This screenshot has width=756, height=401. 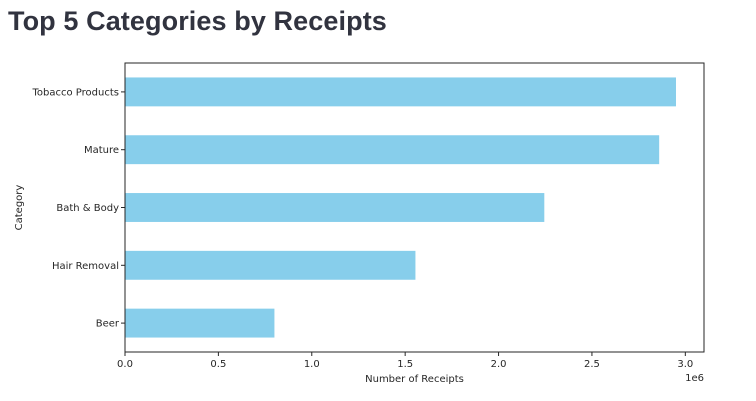 I want to click on x-tick-label: 0.5, so click(x=218, y=364).